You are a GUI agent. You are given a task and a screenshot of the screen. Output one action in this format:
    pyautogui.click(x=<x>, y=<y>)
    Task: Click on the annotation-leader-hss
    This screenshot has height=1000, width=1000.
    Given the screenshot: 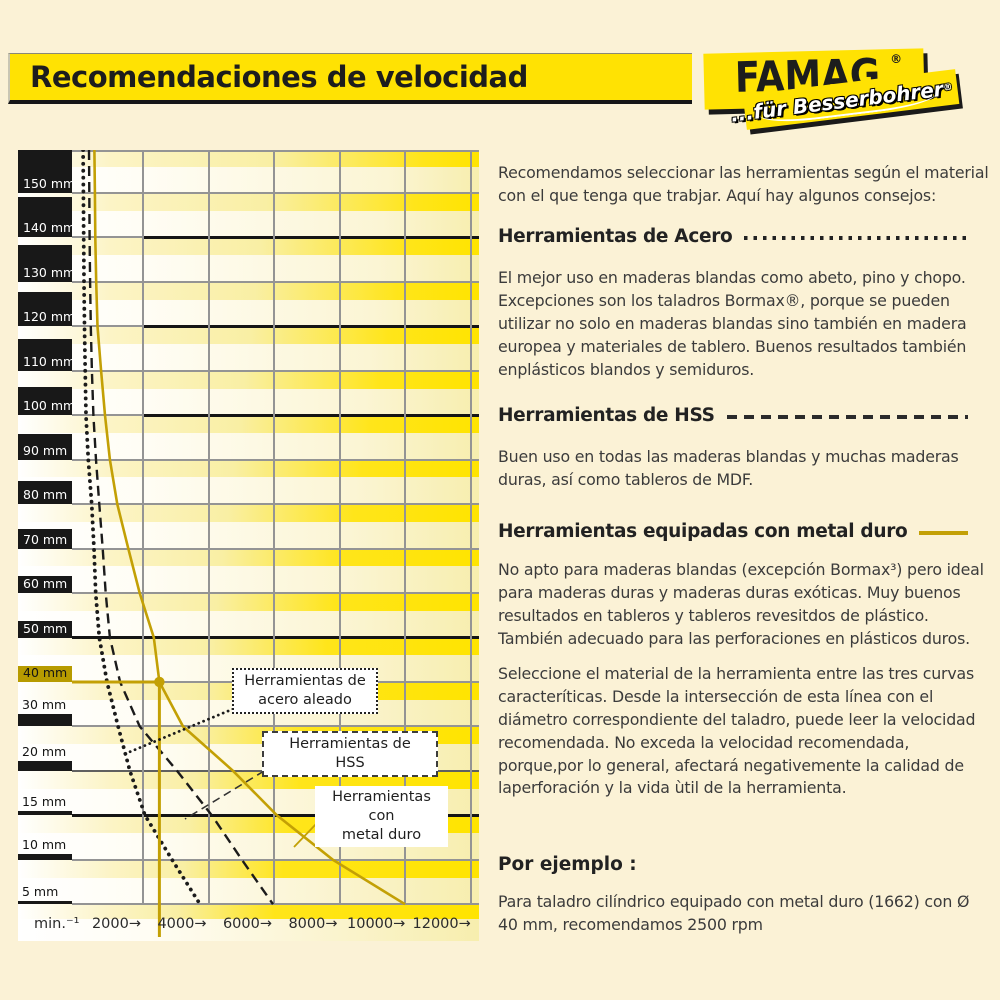 What is the action you would take?
    pyautogui.click(x=224, y=795)
    